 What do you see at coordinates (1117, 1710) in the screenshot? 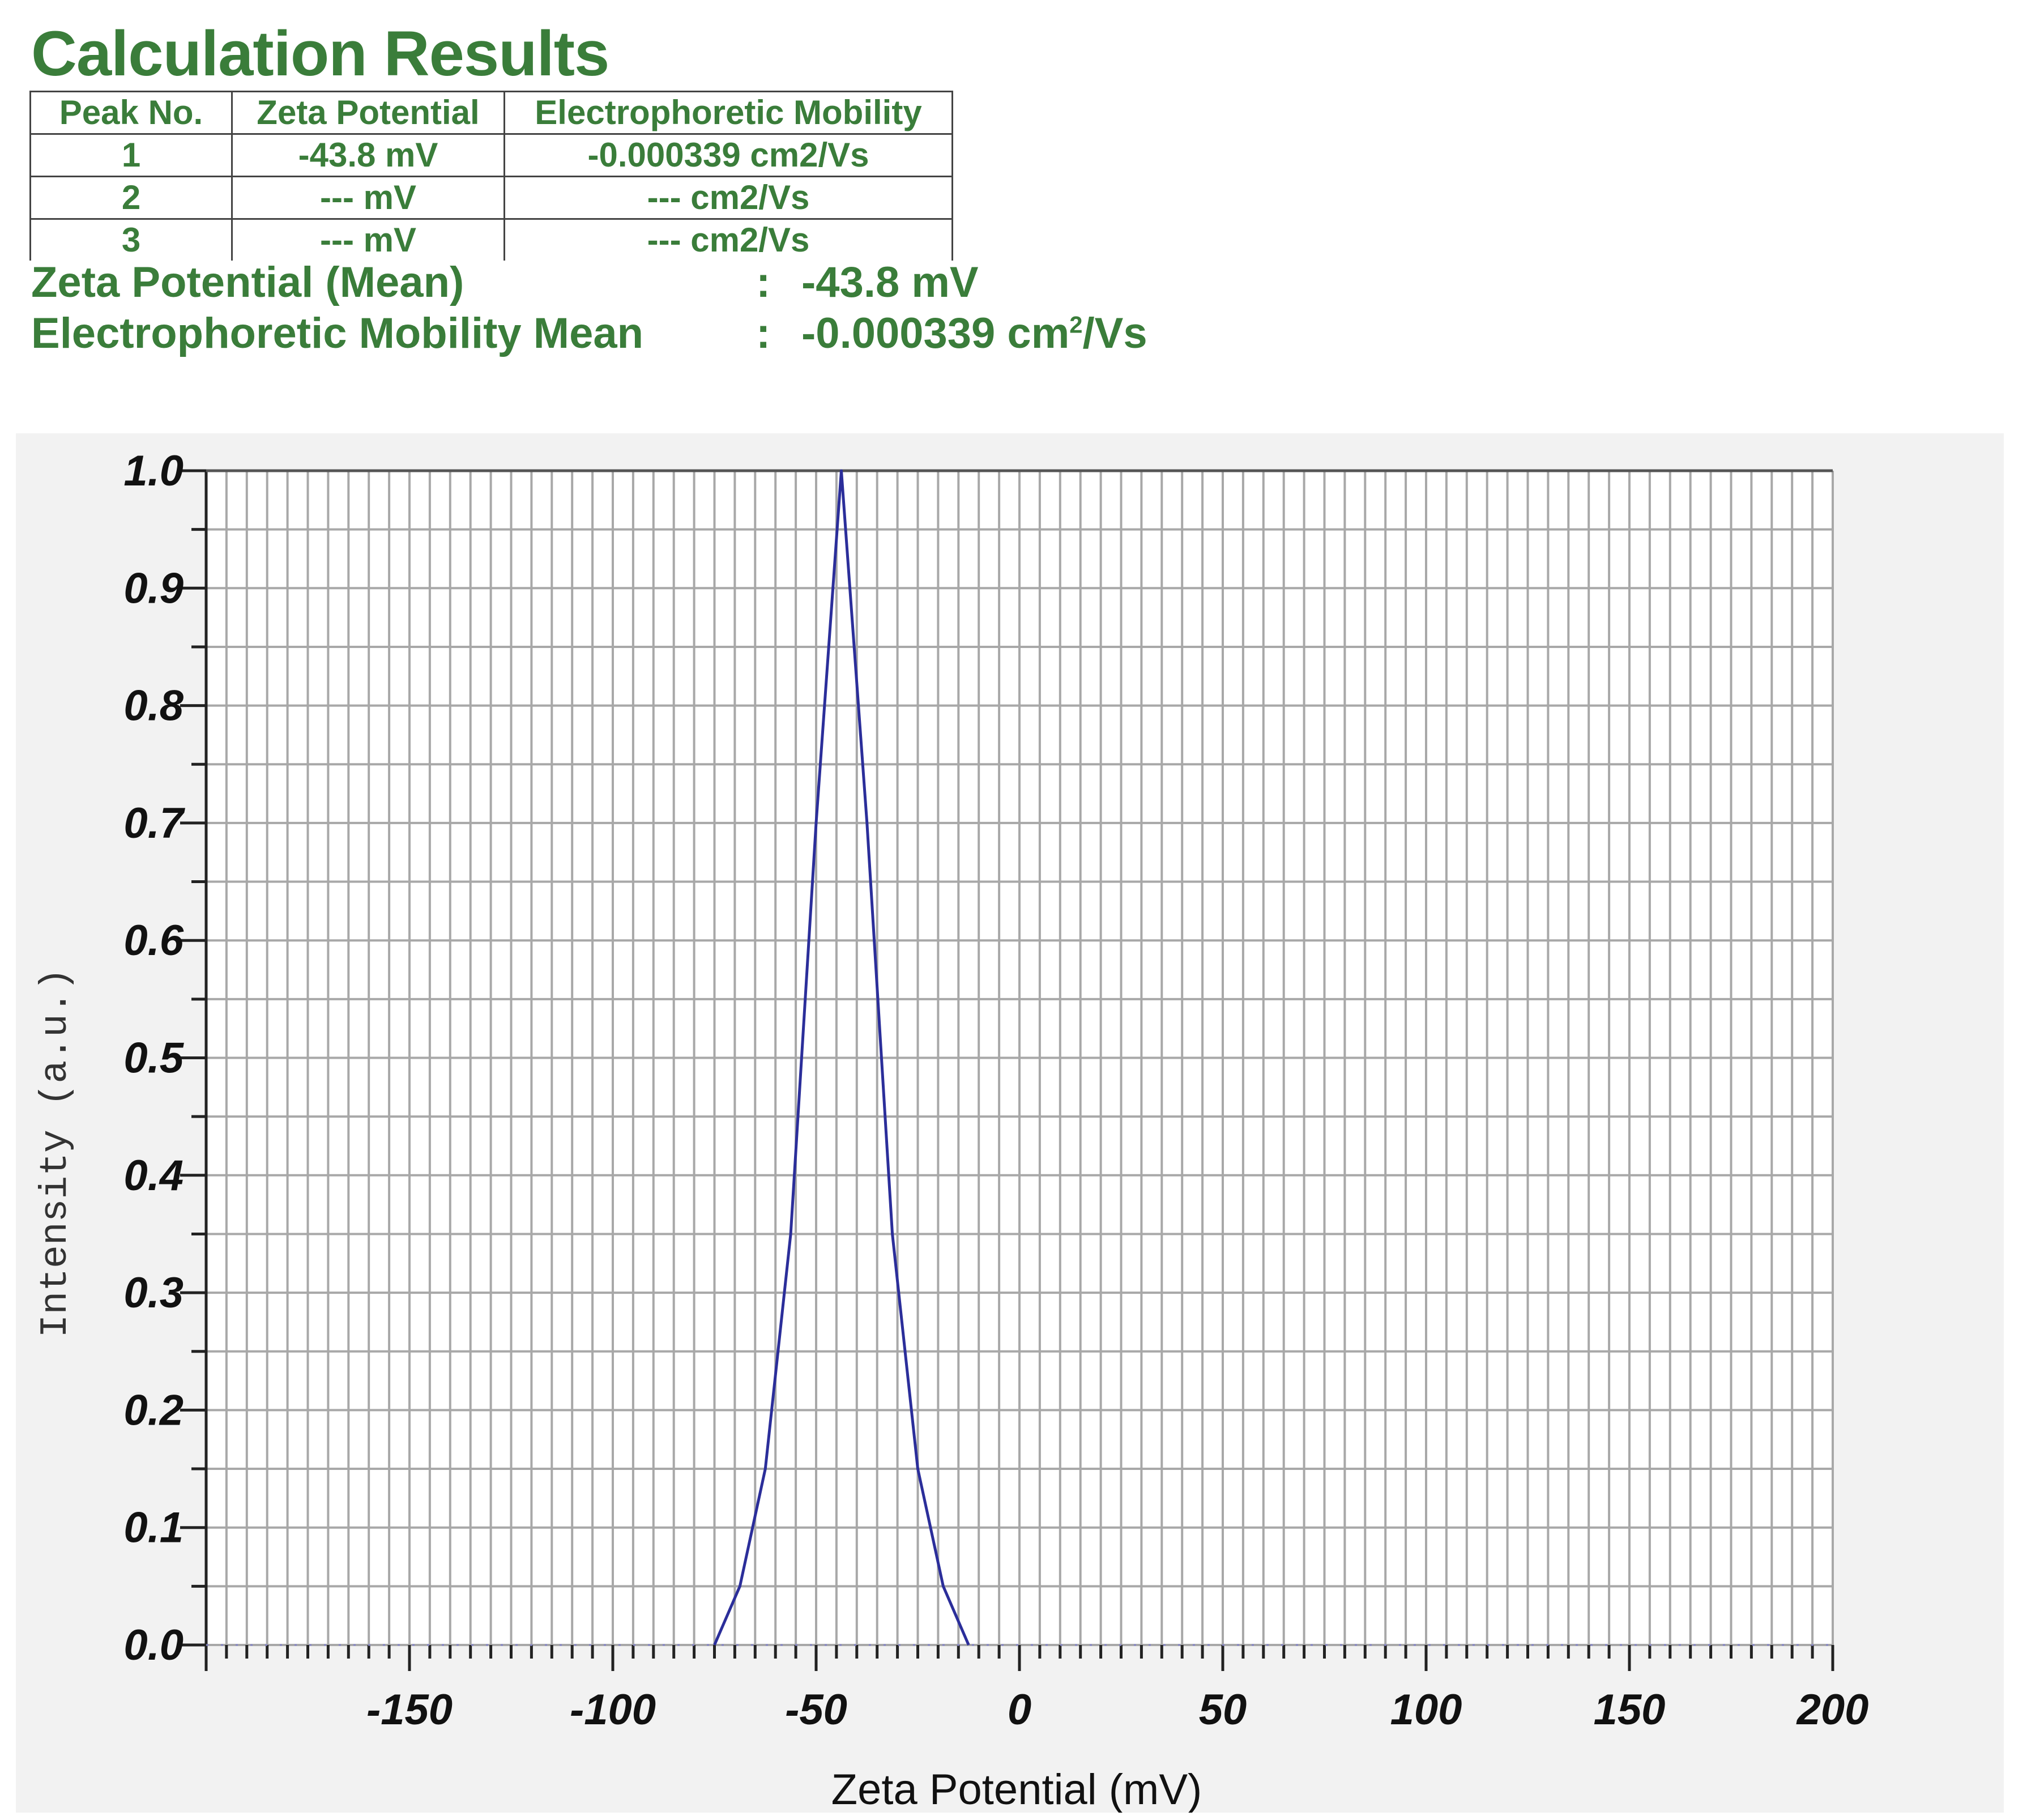
I see `x-axis-tick-labels: -150 -100 -50 0 50 100 150 200` at bounding box center [1117, 1710].